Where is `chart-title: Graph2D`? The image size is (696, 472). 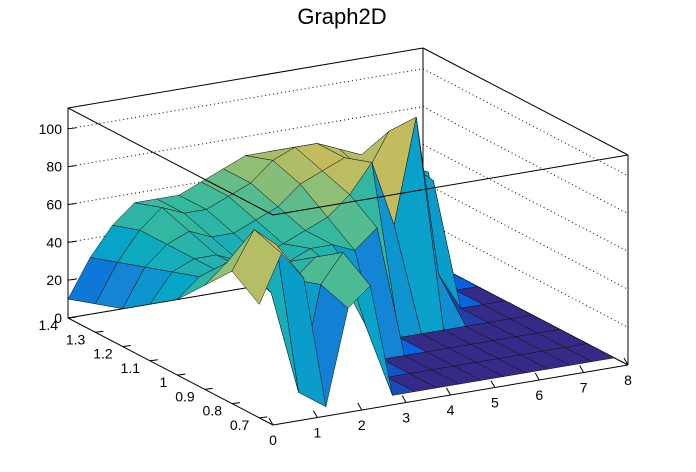 chart-title: Graph2D is located at coordinates (341, 16).